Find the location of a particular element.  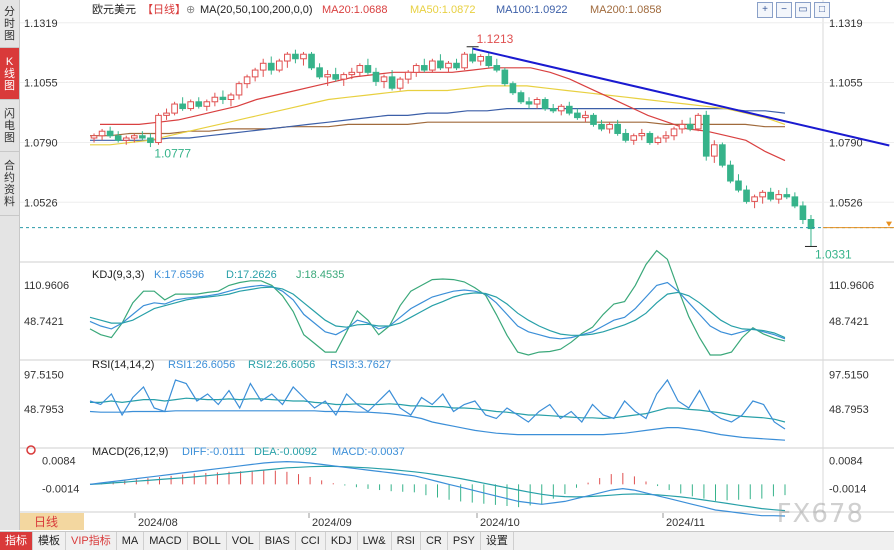

price-tick-left-2: 1.0790 is located at coordinates (41, 144).